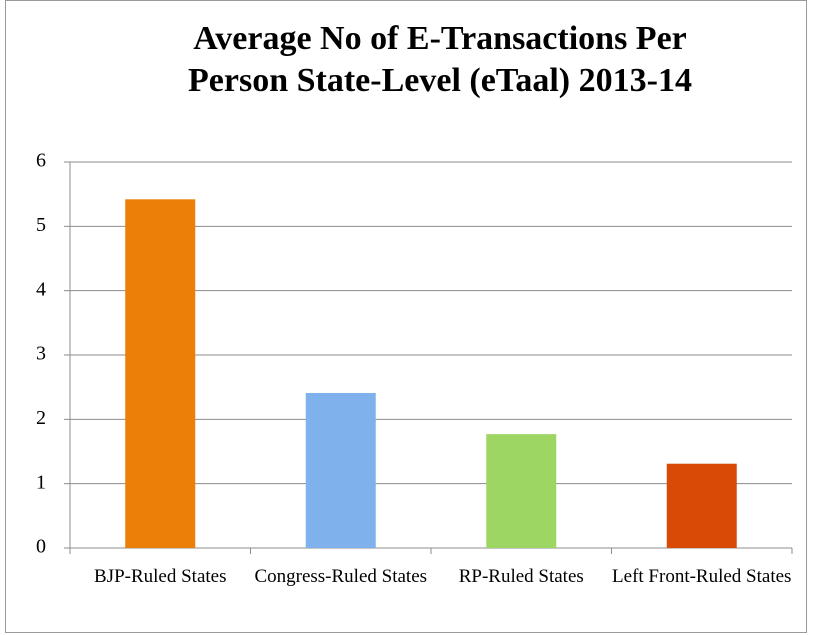 The width and height of the screenshot is (813, 635). What do you see at coordinates (41, 547) in the screenshot?
I see `y-tick-label: 0` at bounding box center [41, 547].